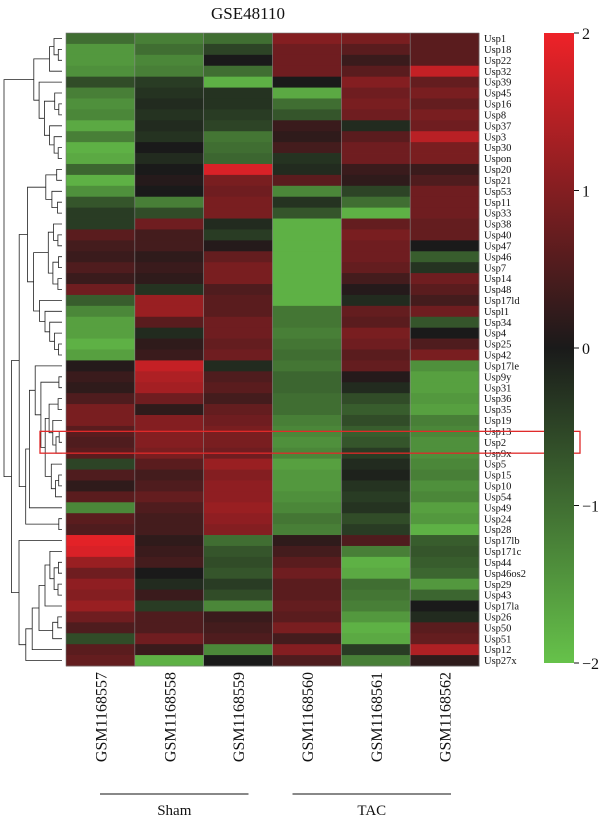 This screenshot has height=827, width=600. Describe the element at coordinates (498, 563) in the screenshot. I see `row-label: Usp44` at that location.